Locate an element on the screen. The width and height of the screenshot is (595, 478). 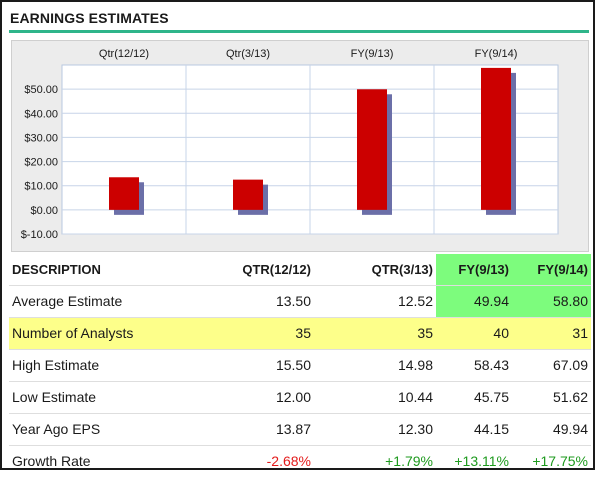
cell-value-positive: +13.11% is located at coordinates (481, 461).